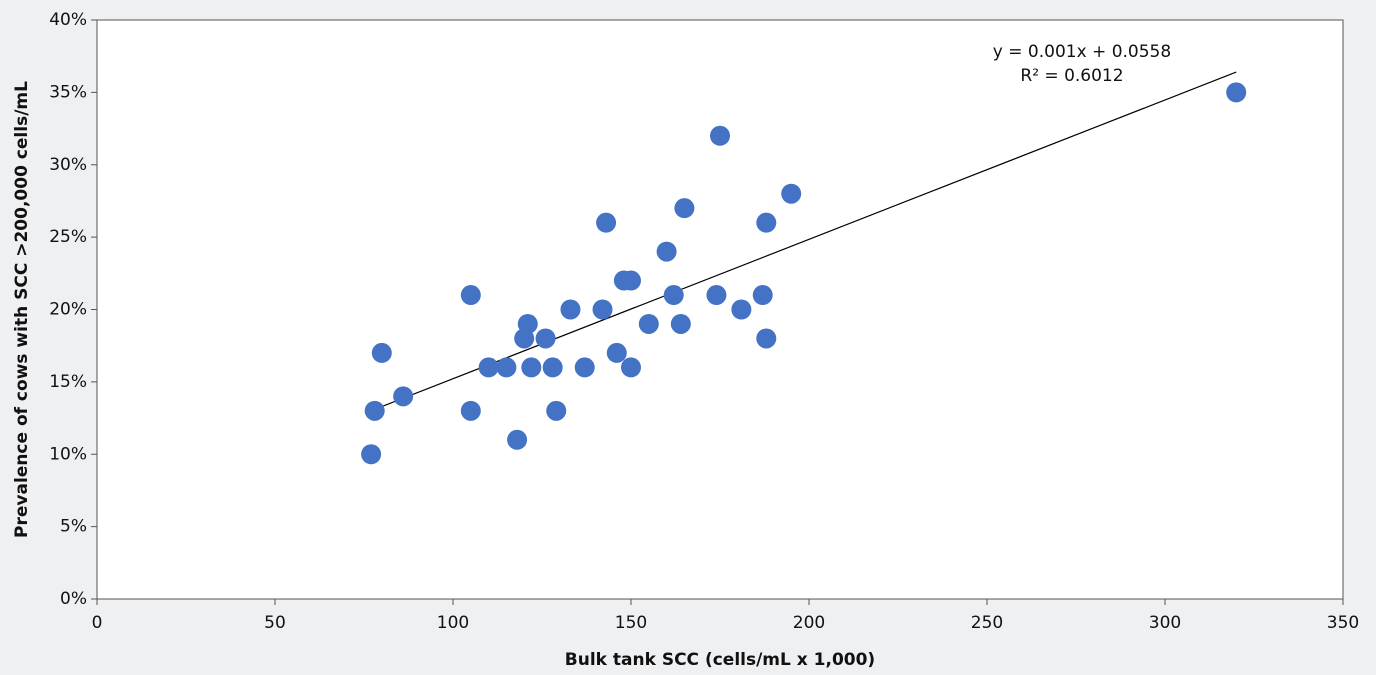 This screenshot has width=1376, height=675. What do you see at coordinates (631, 623) in the screenshot?
I see `x-tick-label: 150` at bounding box center [631, 623].